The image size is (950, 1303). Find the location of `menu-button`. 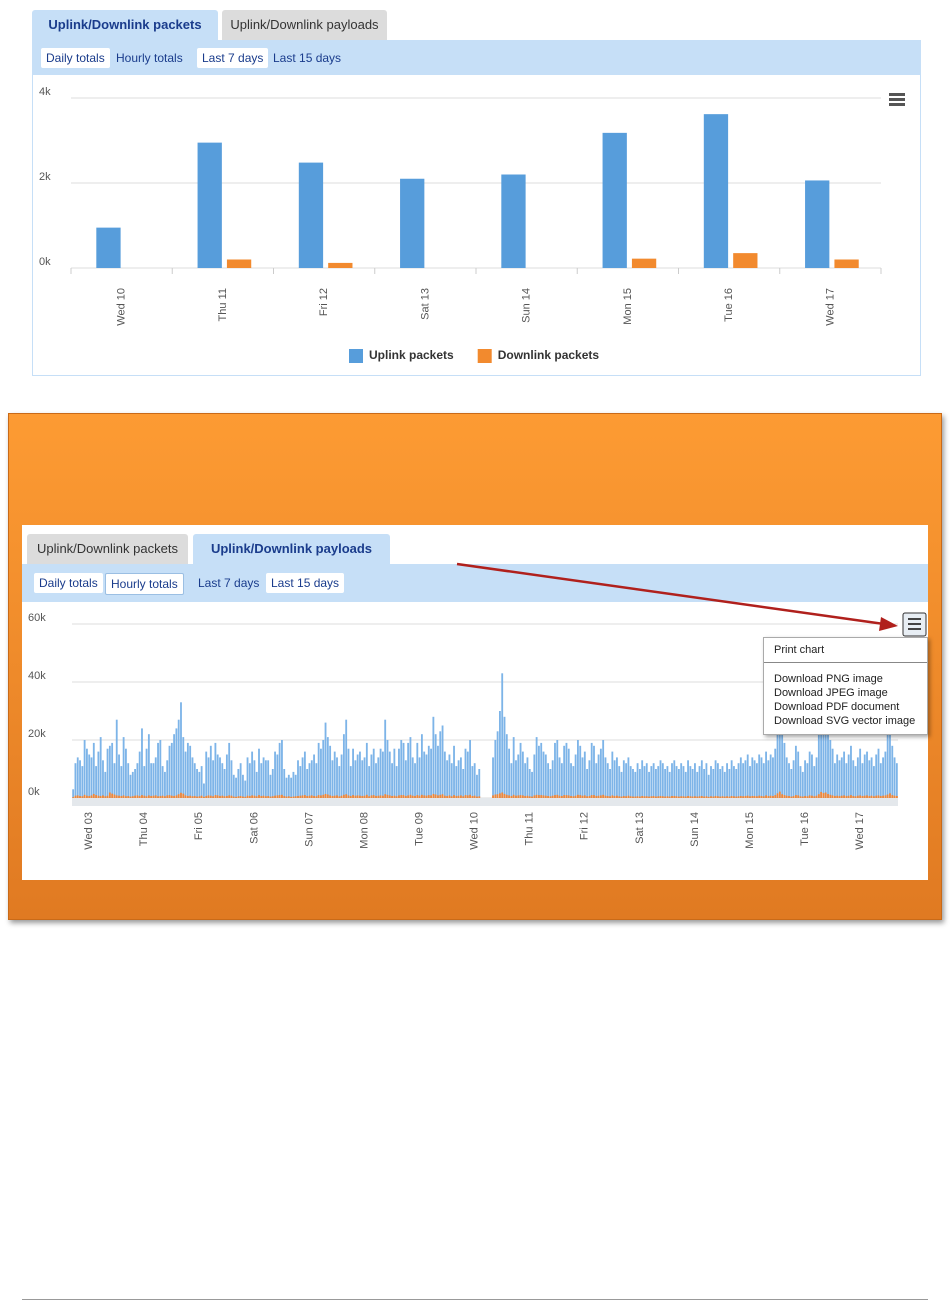

menu-button is located at coordinates (914, 624).